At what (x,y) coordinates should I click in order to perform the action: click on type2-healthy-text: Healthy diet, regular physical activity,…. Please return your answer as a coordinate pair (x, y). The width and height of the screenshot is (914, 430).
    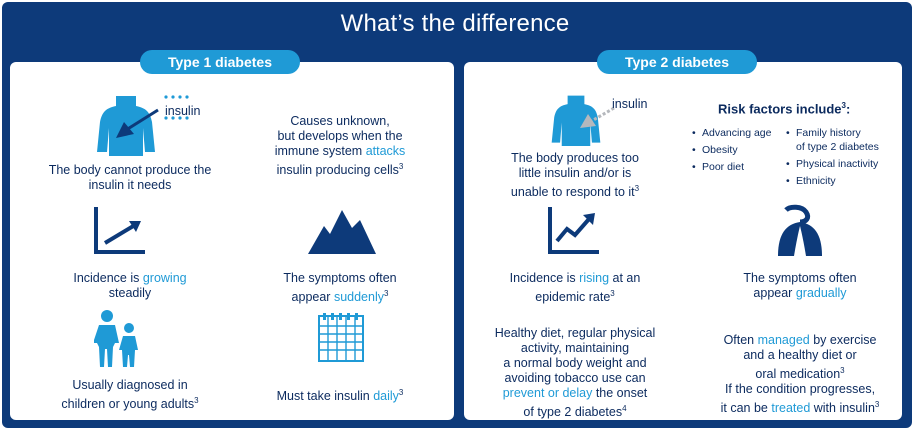
    Looking at the image, I should click on (575, 373).